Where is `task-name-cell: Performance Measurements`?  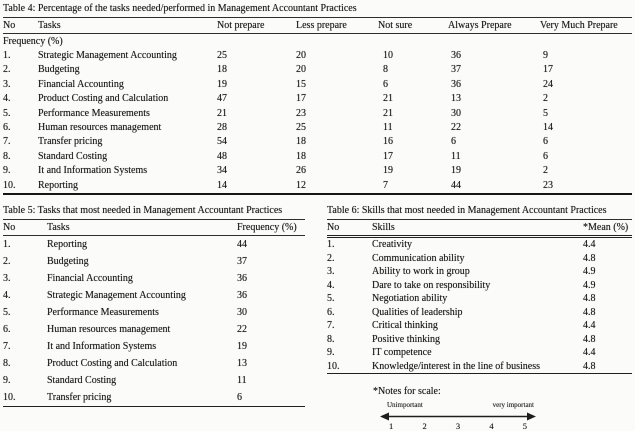
task-name-cell: Performance Measurements is located at coordinates (103, 312).